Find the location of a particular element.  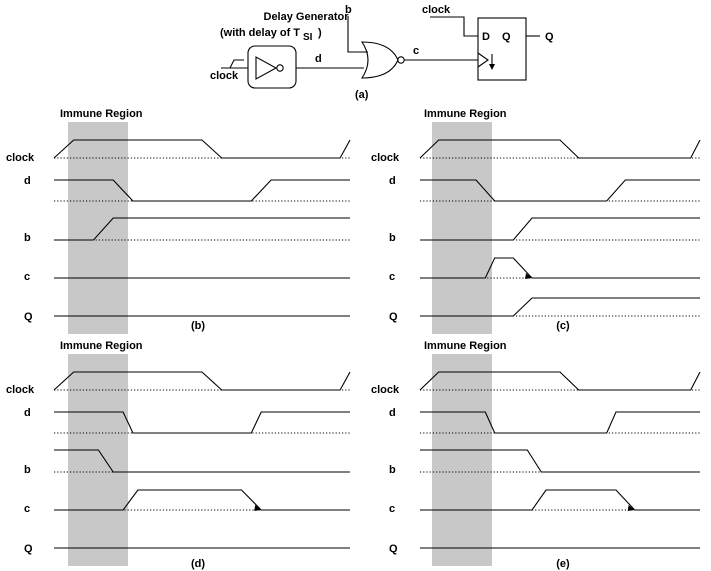

clock-triangle-icon is located at coordinates (483, 60).